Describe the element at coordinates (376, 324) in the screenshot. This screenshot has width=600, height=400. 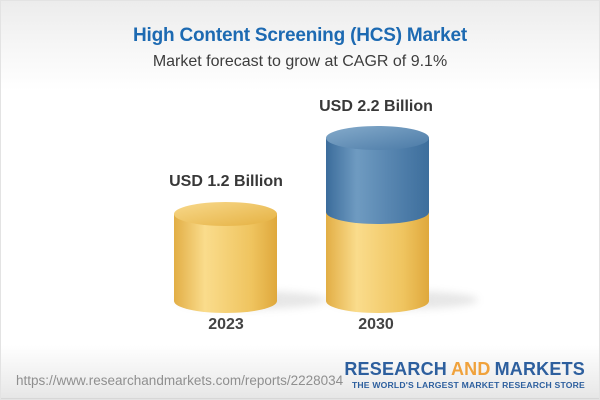
I see `axis-label-2030: 2030` at that location.